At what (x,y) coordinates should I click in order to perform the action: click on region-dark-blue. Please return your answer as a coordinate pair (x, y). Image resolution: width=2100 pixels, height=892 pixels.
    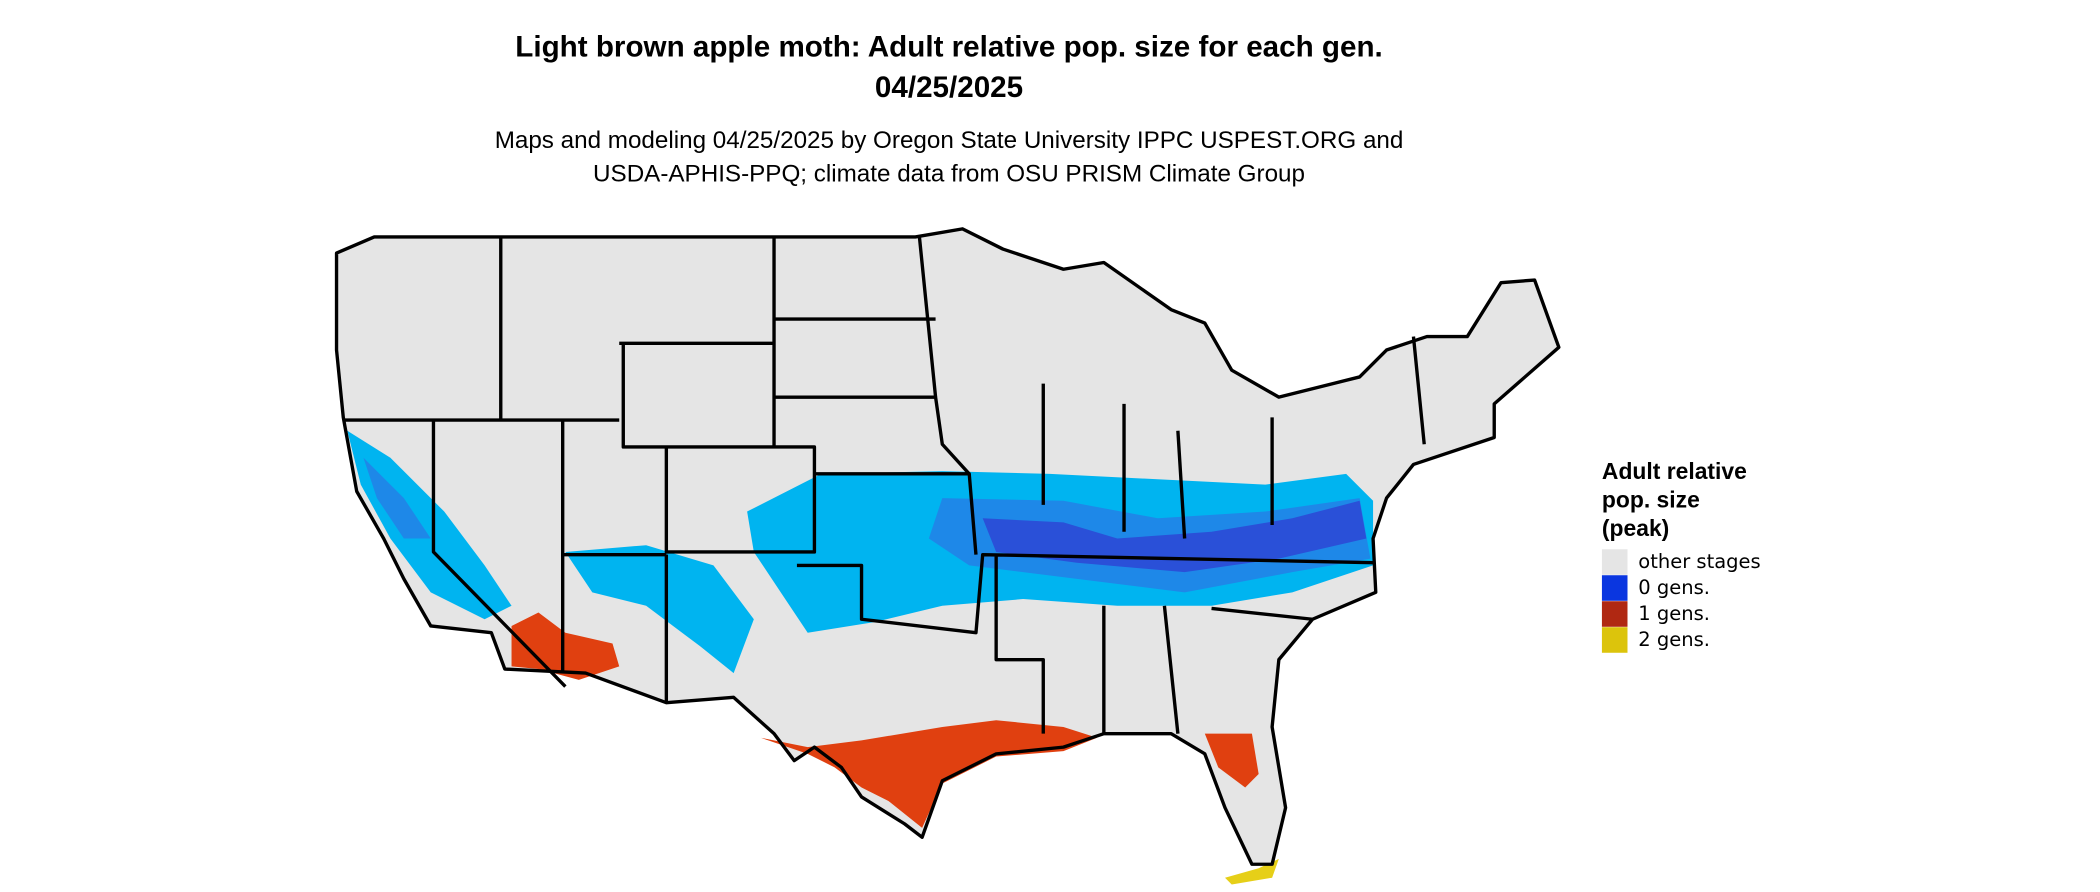
    Looking at the image, I should click on (1174, 536).